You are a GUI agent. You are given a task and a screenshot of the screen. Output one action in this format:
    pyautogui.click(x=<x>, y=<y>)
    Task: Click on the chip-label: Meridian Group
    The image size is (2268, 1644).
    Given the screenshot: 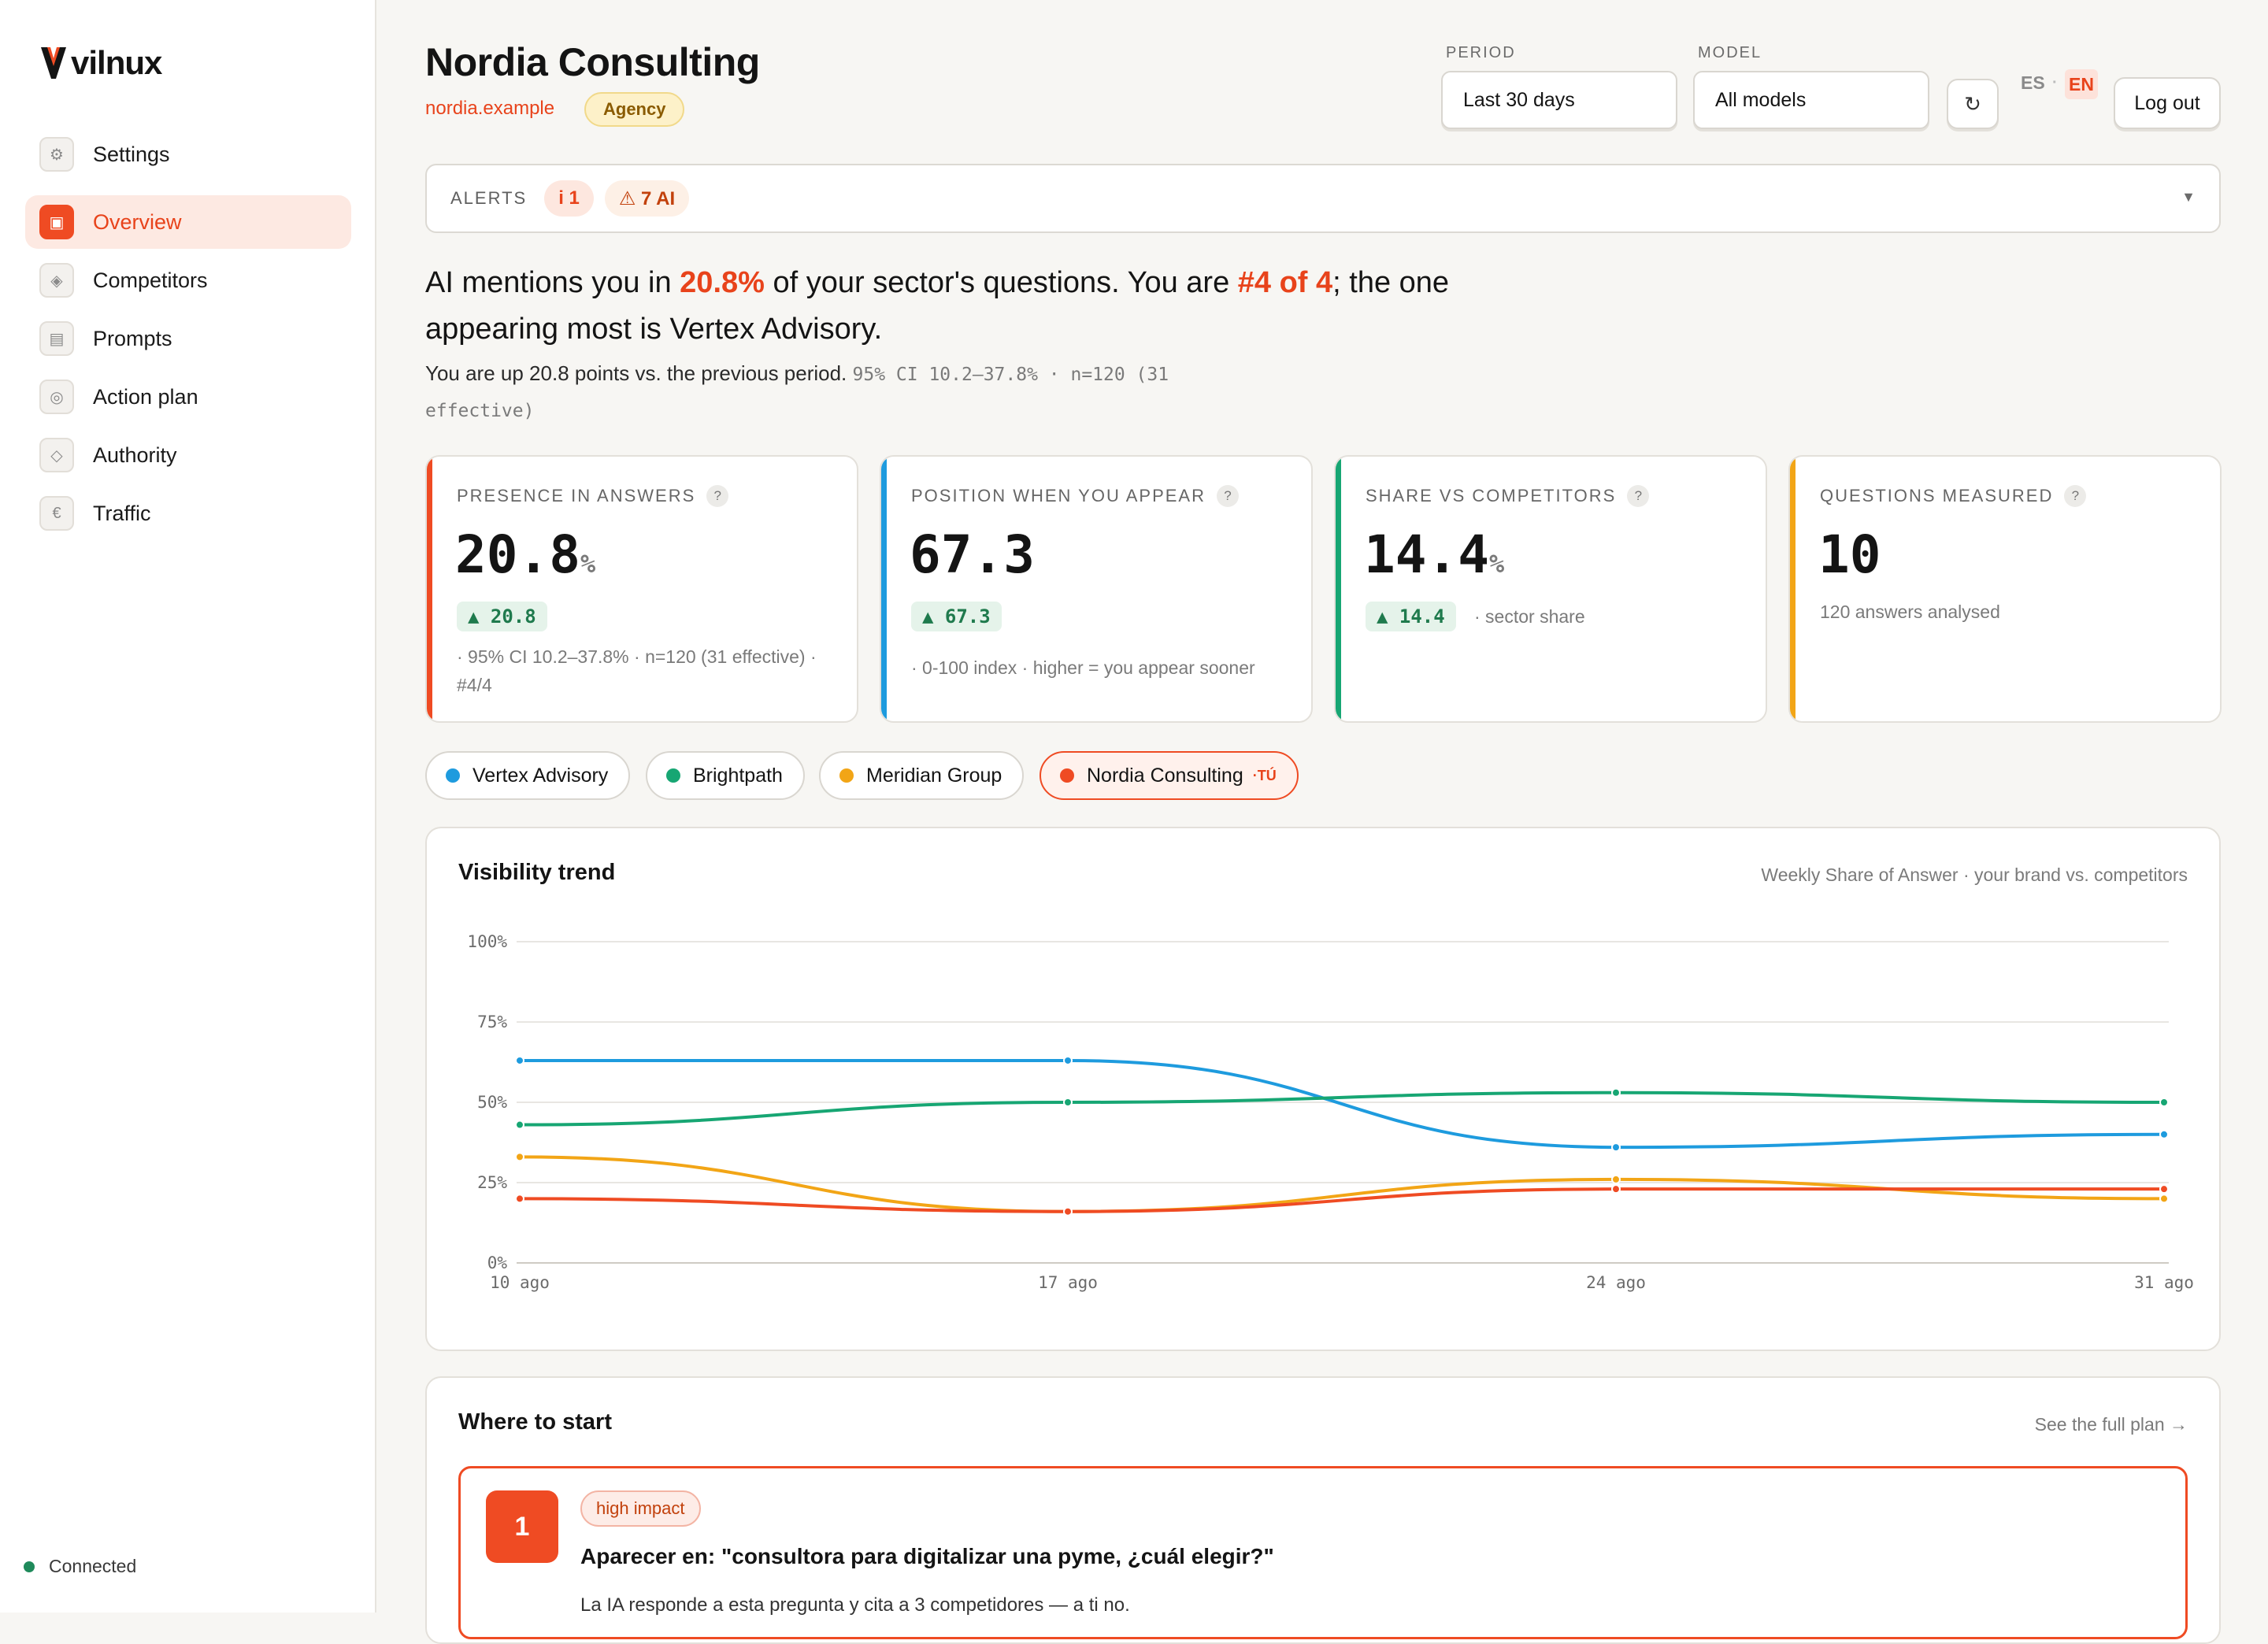 What is the action you would take?
    pyautogui.click(x=934, y=775)
    